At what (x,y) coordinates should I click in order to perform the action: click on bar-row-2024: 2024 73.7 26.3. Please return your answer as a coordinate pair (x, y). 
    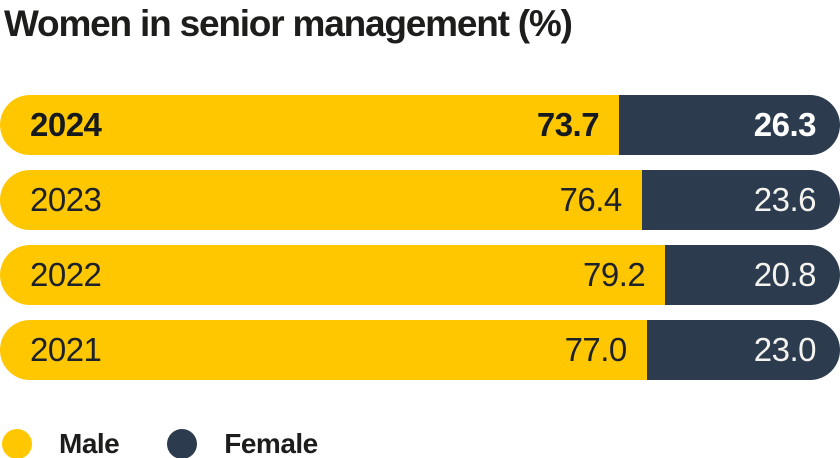
    Looking at the image, I should click on (420, 125).